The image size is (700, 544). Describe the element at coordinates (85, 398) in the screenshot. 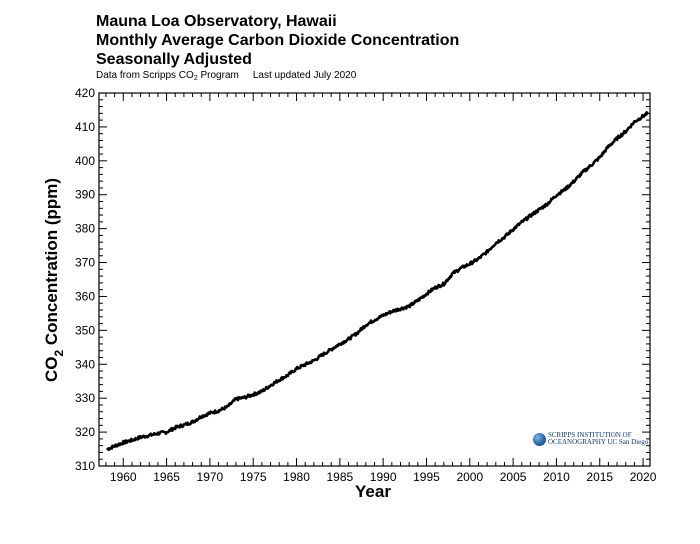

I see `y-tick-label: 330` at that location.